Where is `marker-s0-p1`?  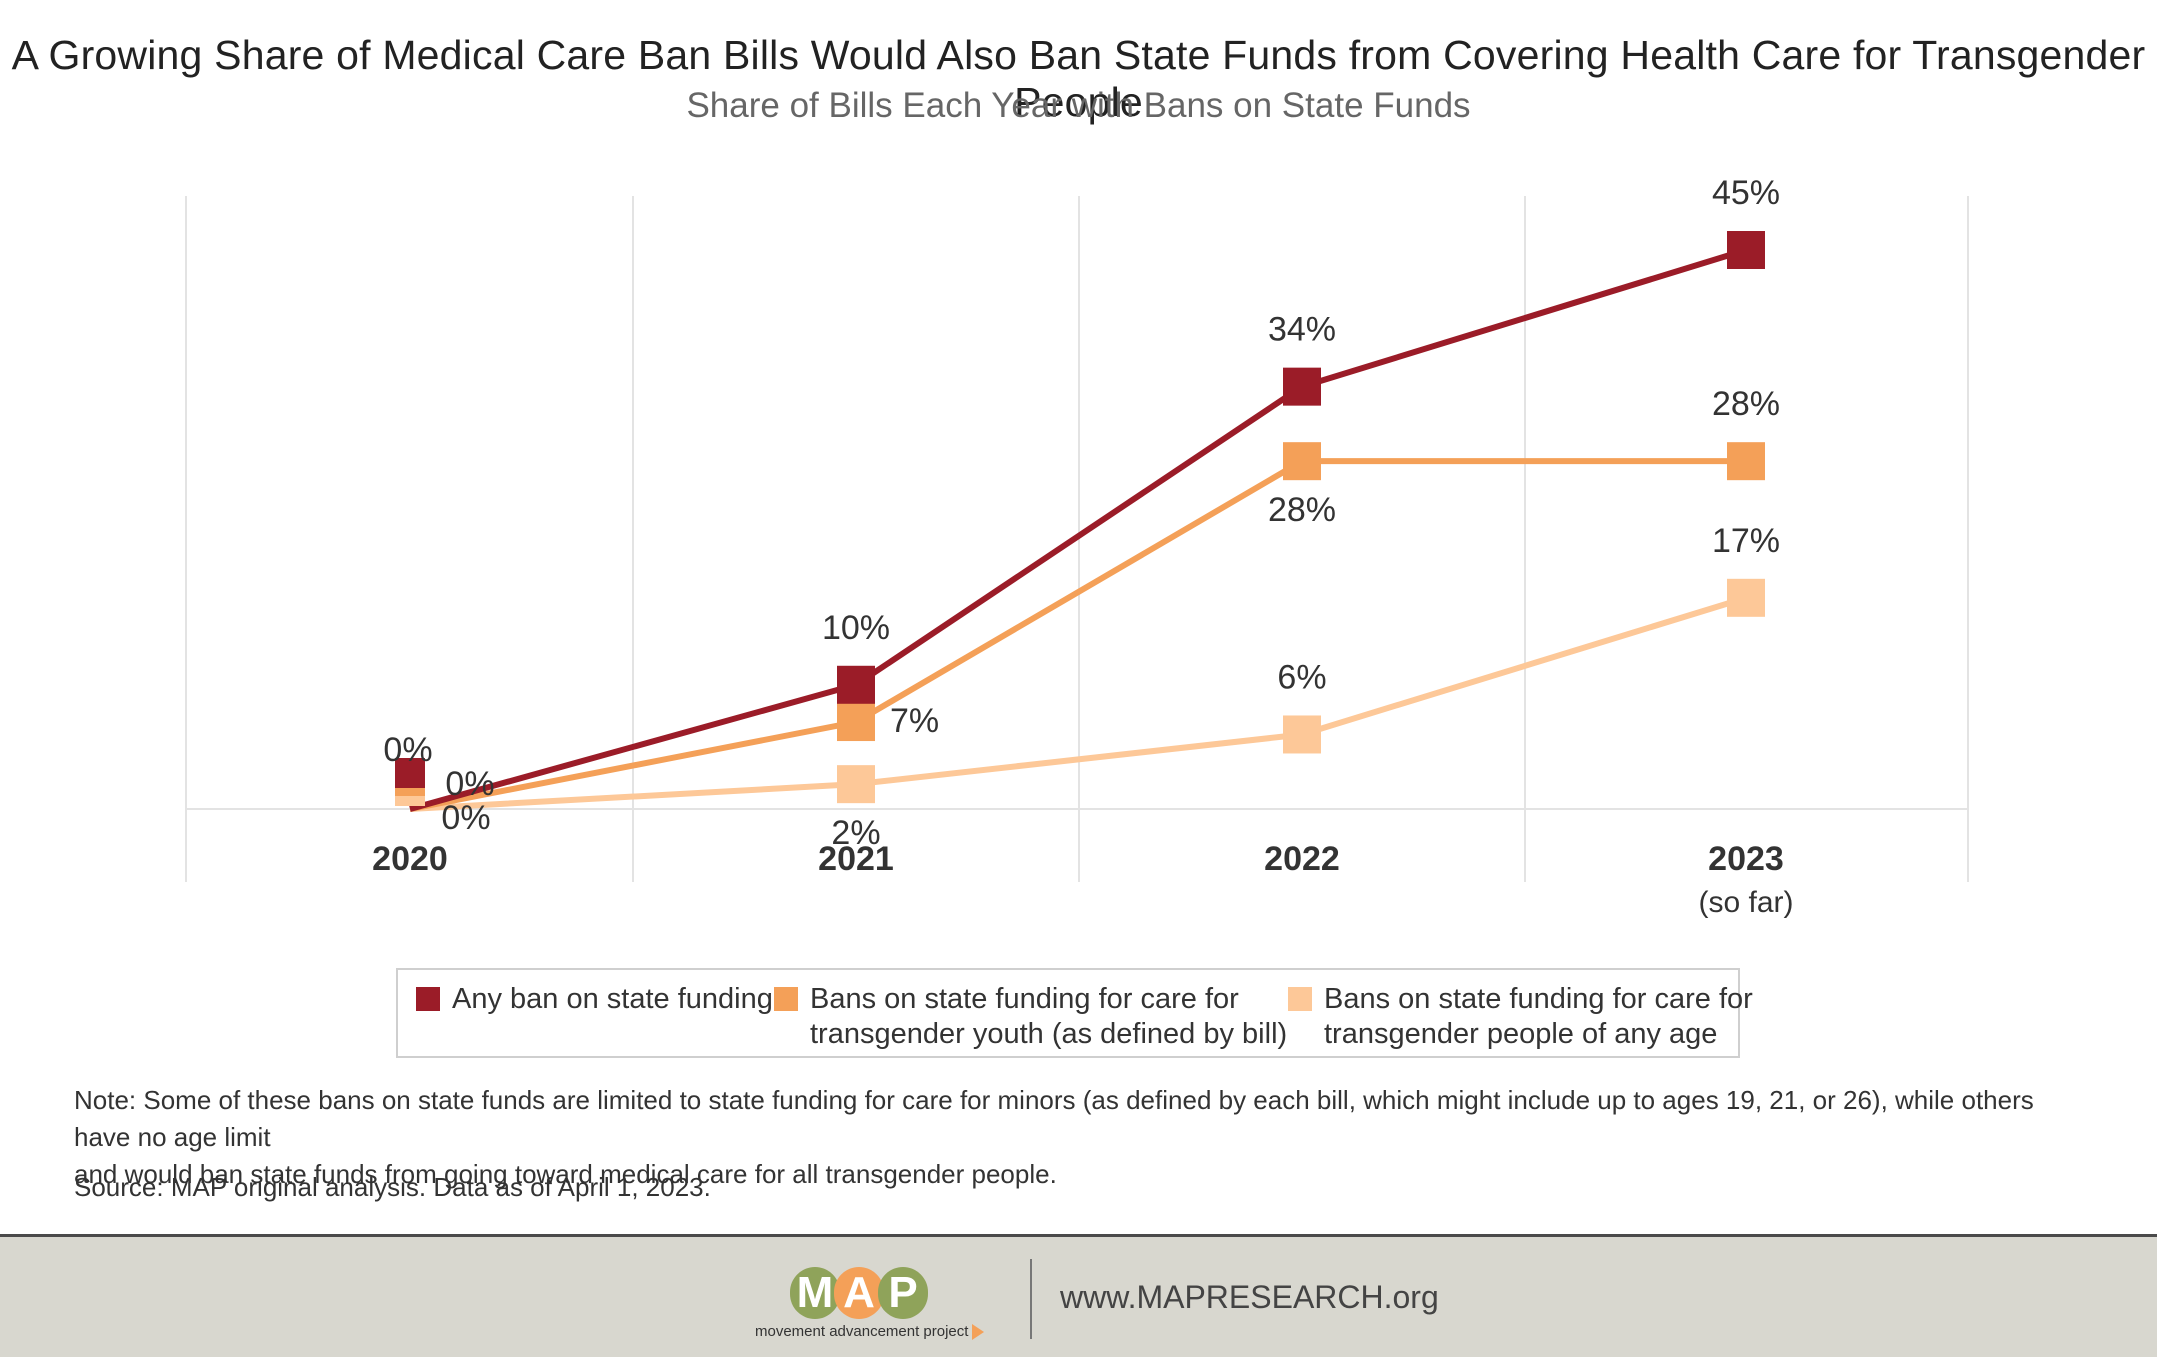 marker-s0-p1 is located at coordinates (856, 684).